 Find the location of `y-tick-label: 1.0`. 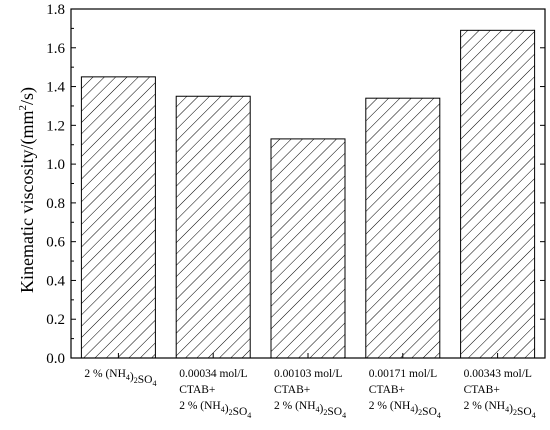

y-tick-label: 1.0 is located at coordinates (55, 165).